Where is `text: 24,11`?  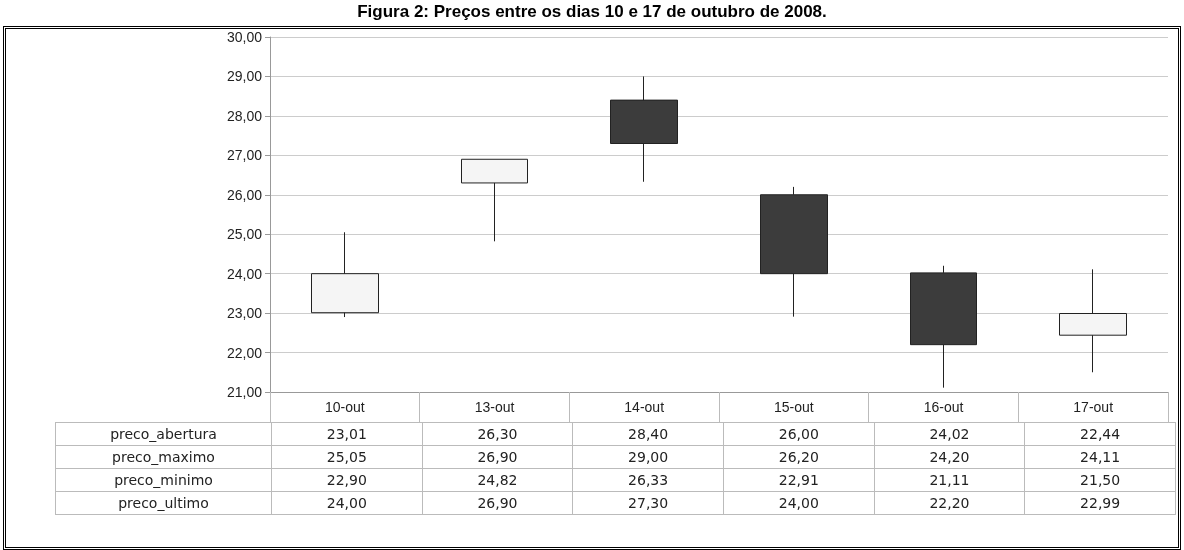 text: 24,11 is located at coordinates (1100, 457).